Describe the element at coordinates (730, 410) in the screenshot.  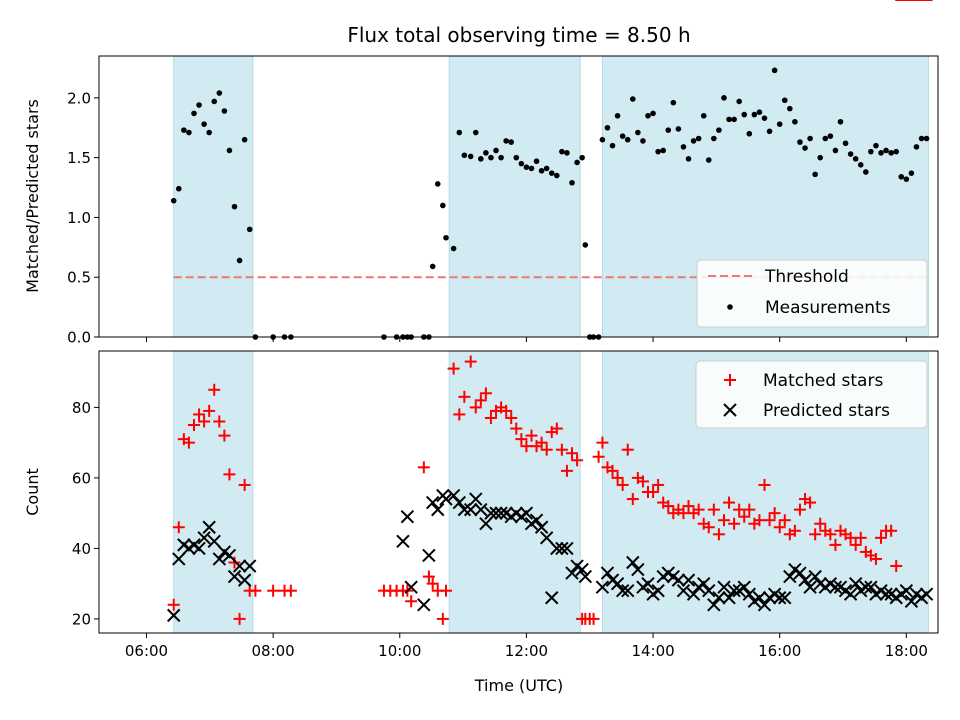
I see `legend-predicted-marker` at that location.